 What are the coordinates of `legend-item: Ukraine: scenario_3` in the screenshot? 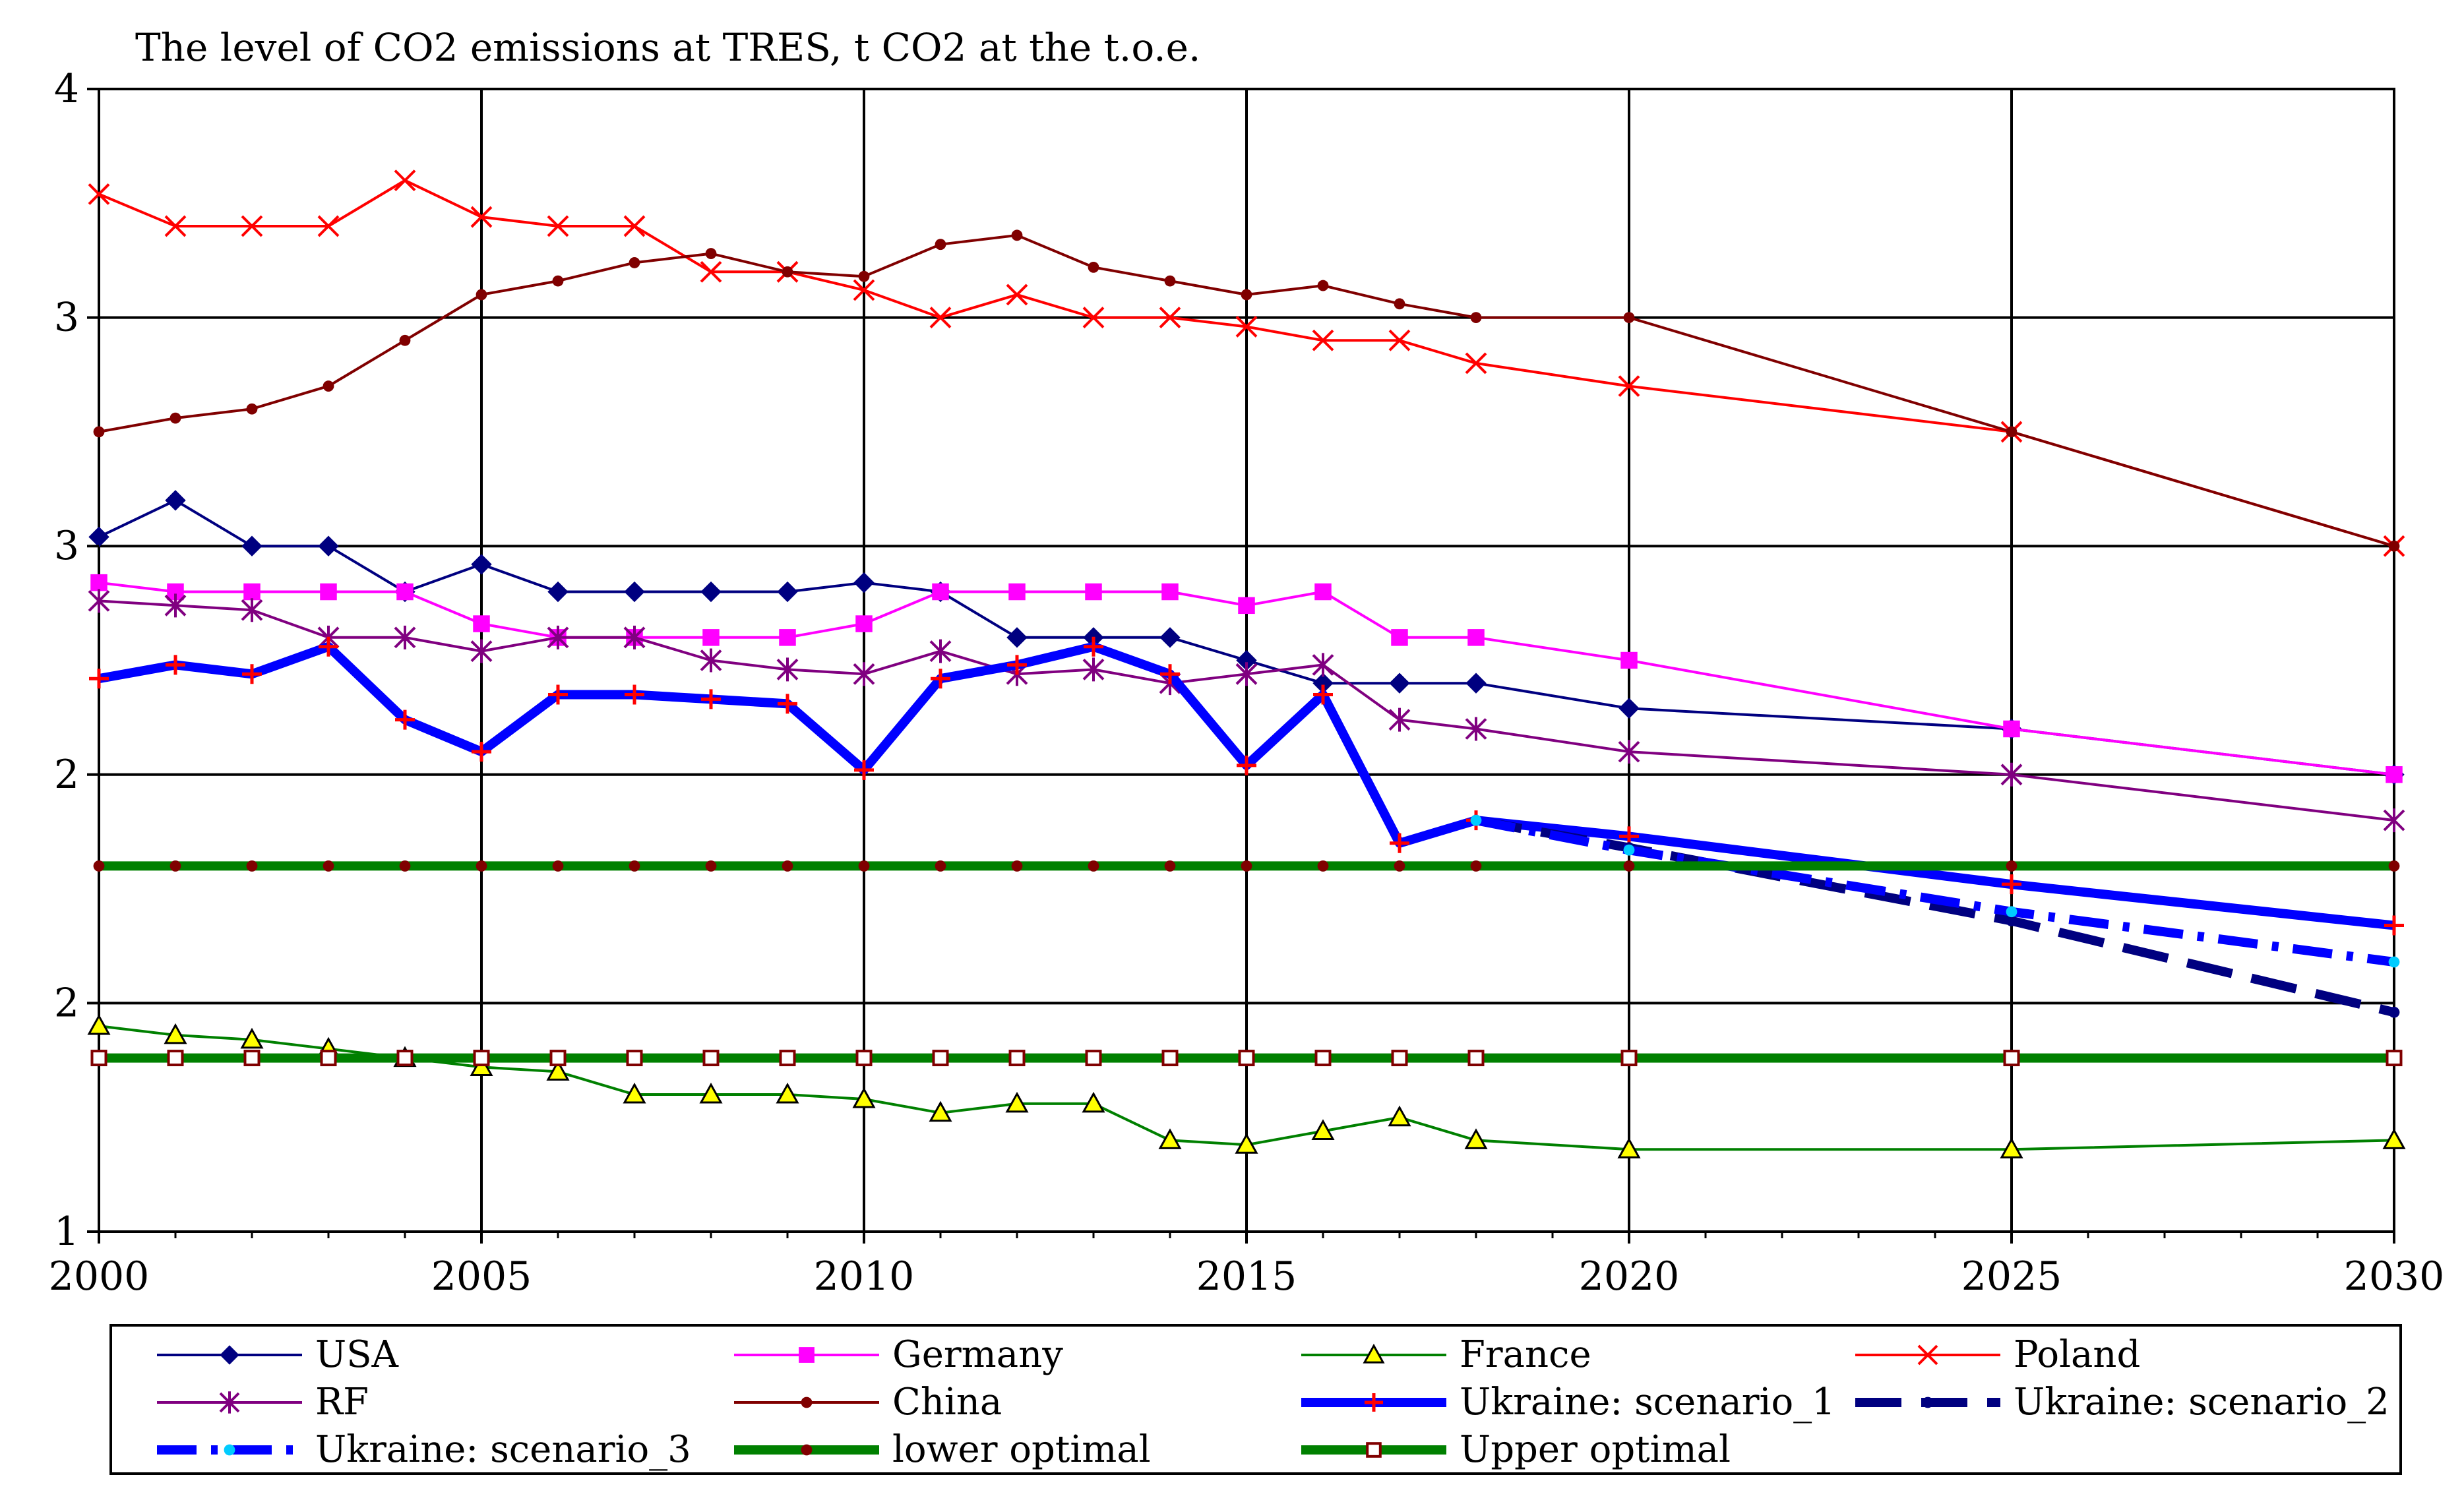 It's located at (424, 1450).